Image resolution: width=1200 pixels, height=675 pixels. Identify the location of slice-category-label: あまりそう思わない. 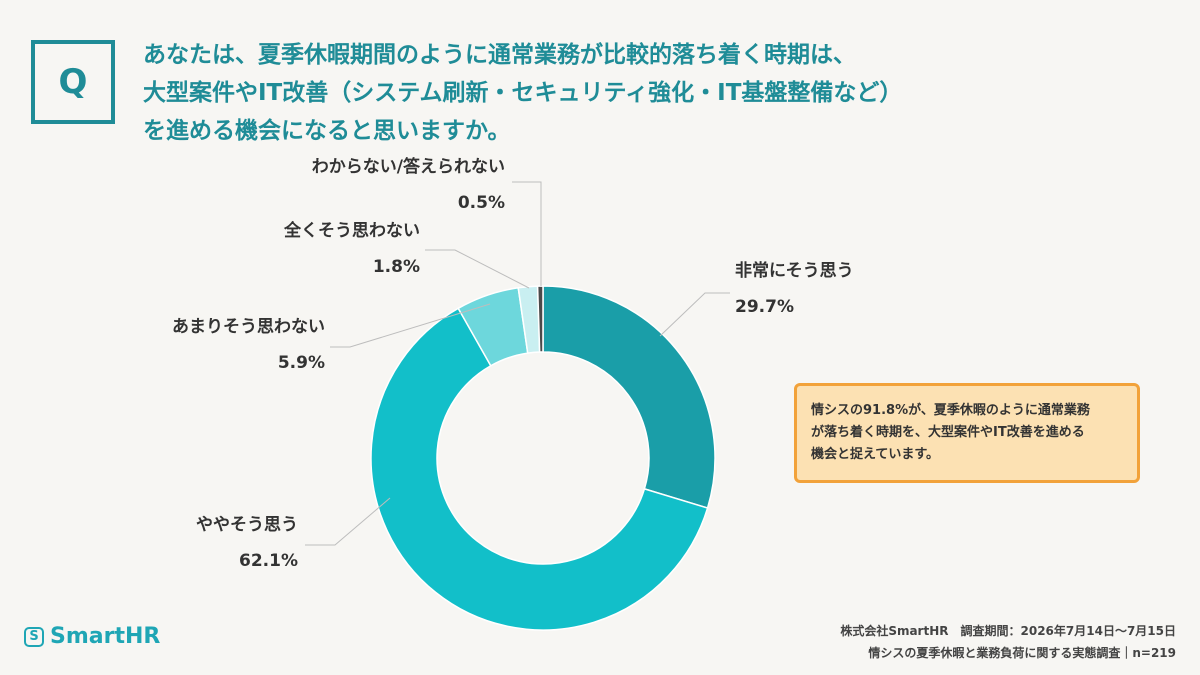
(248, 327).